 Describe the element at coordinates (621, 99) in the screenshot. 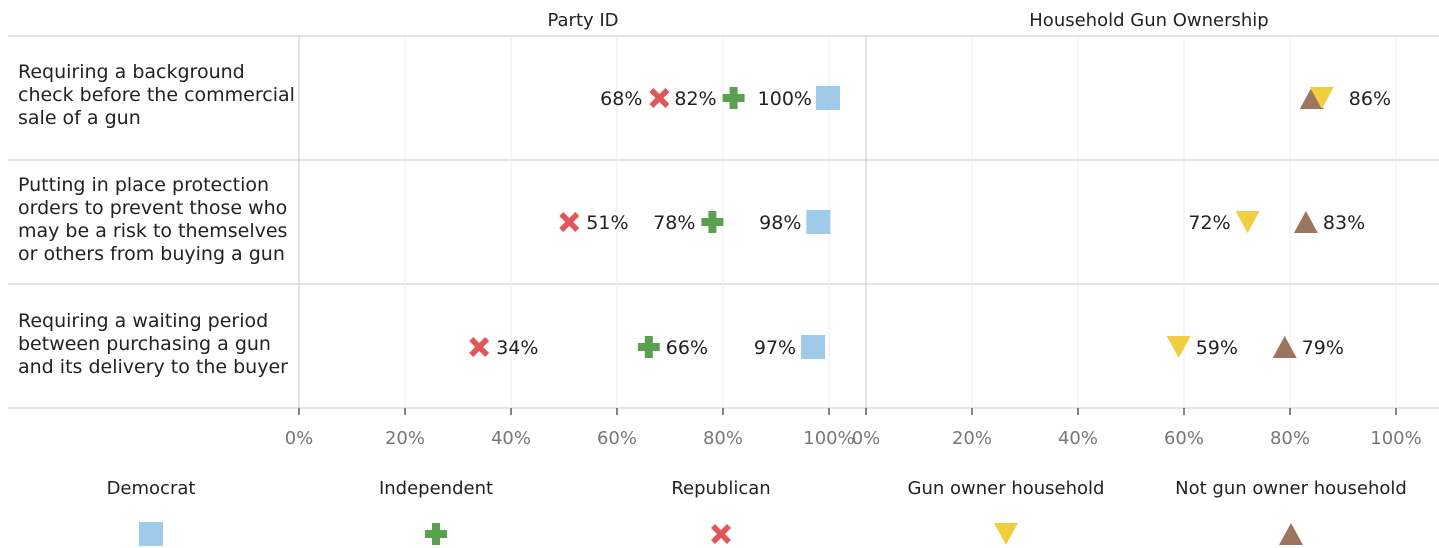

I see `point-label: 68%` at that location.